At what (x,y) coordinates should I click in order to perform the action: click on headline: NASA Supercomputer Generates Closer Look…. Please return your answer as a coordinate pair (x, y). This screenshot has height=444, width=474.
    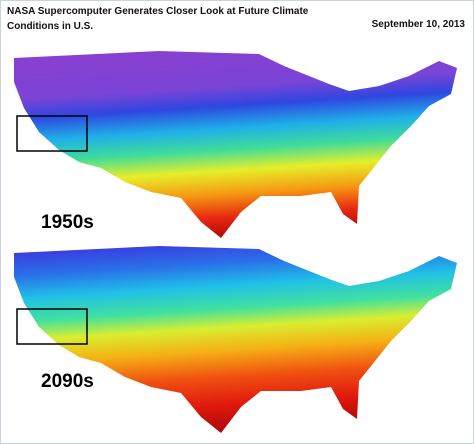
    Looking at the image, I should click on (158, 19).